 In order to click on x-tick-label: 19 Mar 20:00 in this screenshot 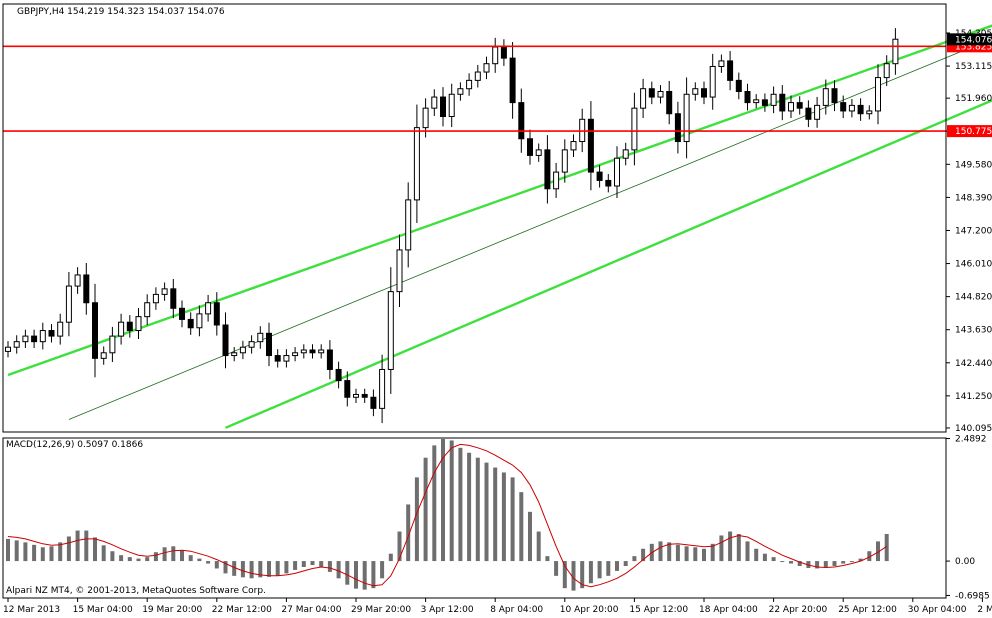, I will do `click(172, 610)`.